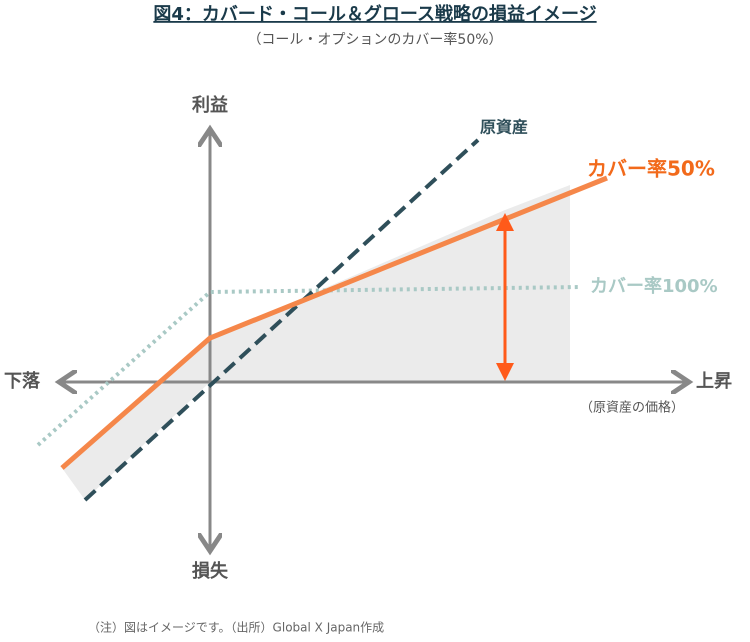 This screenshot has height=642, width=750. I want to click on title: 図4：カバード・コール＆グロース戦略の損益イメージ, so click(374, 14).